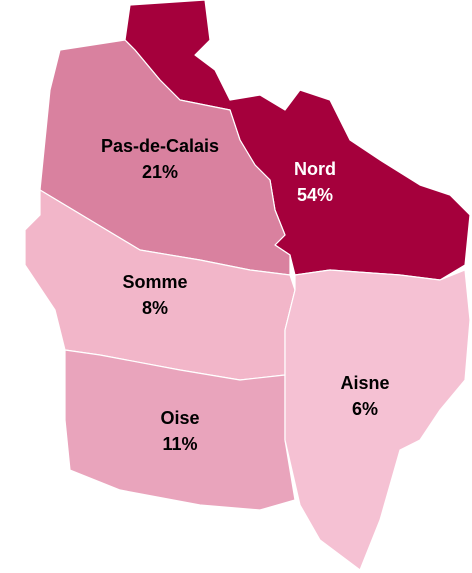 The image size is (472, 573). What do you see at coordinates (155, 308) in the screenshot?
I see `region-value-label: 8%` at bounding box center [155, 308].